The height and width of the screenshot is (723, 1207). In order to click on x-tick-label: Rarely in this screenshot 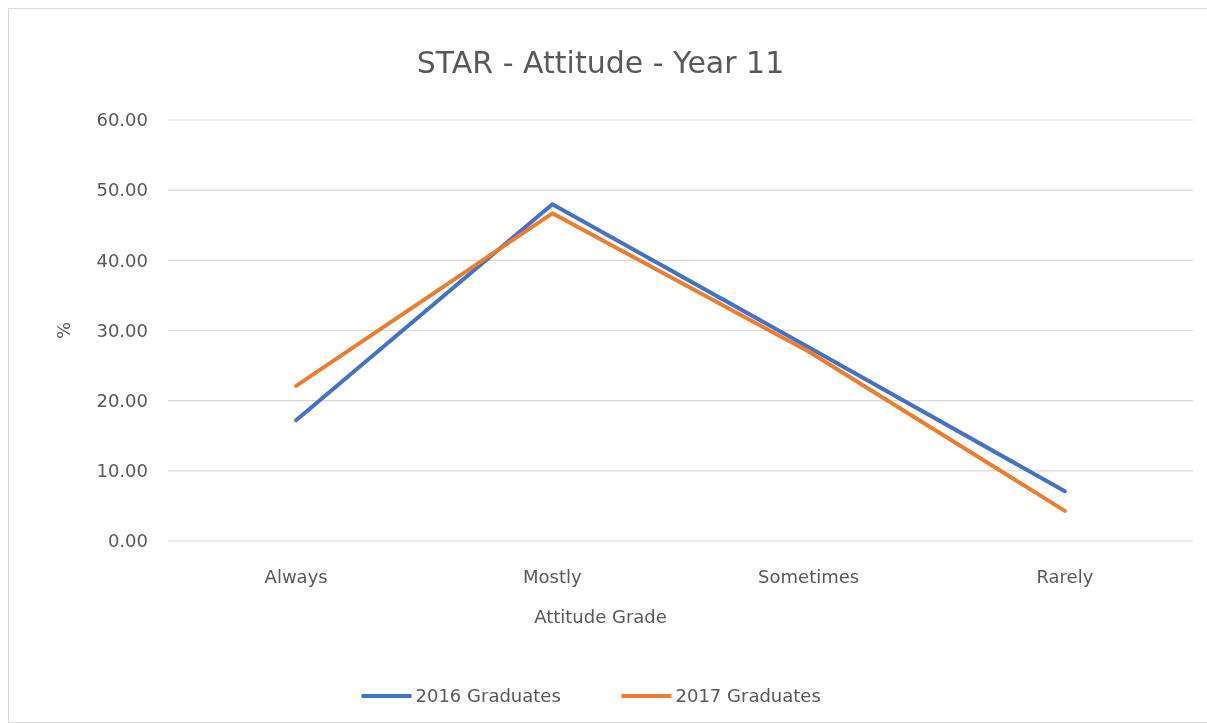, I will do `click(1065, 576)`.